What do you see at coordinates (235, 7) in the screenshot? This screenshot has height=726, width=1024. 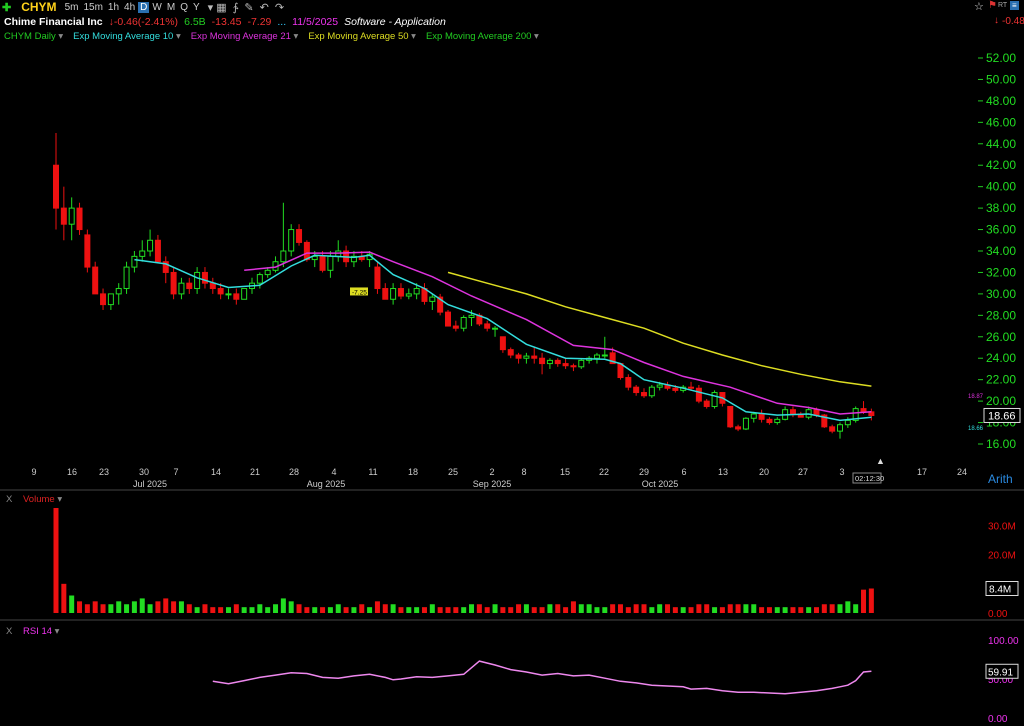 I see `indicators-icon: ∱` at bounding box center [235, 7].